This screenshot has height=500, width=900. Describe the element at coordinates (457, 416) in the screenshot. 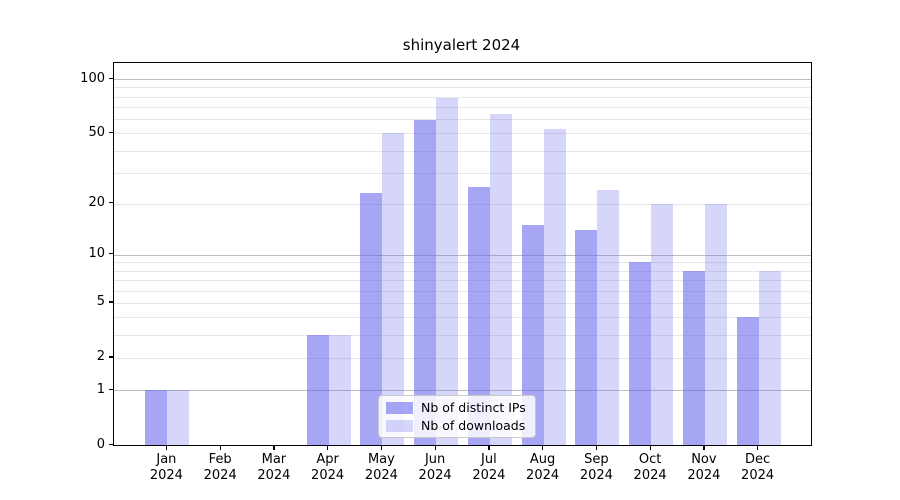

I see `legend: Nb of distinct IPs Nb of downloads` at that location.